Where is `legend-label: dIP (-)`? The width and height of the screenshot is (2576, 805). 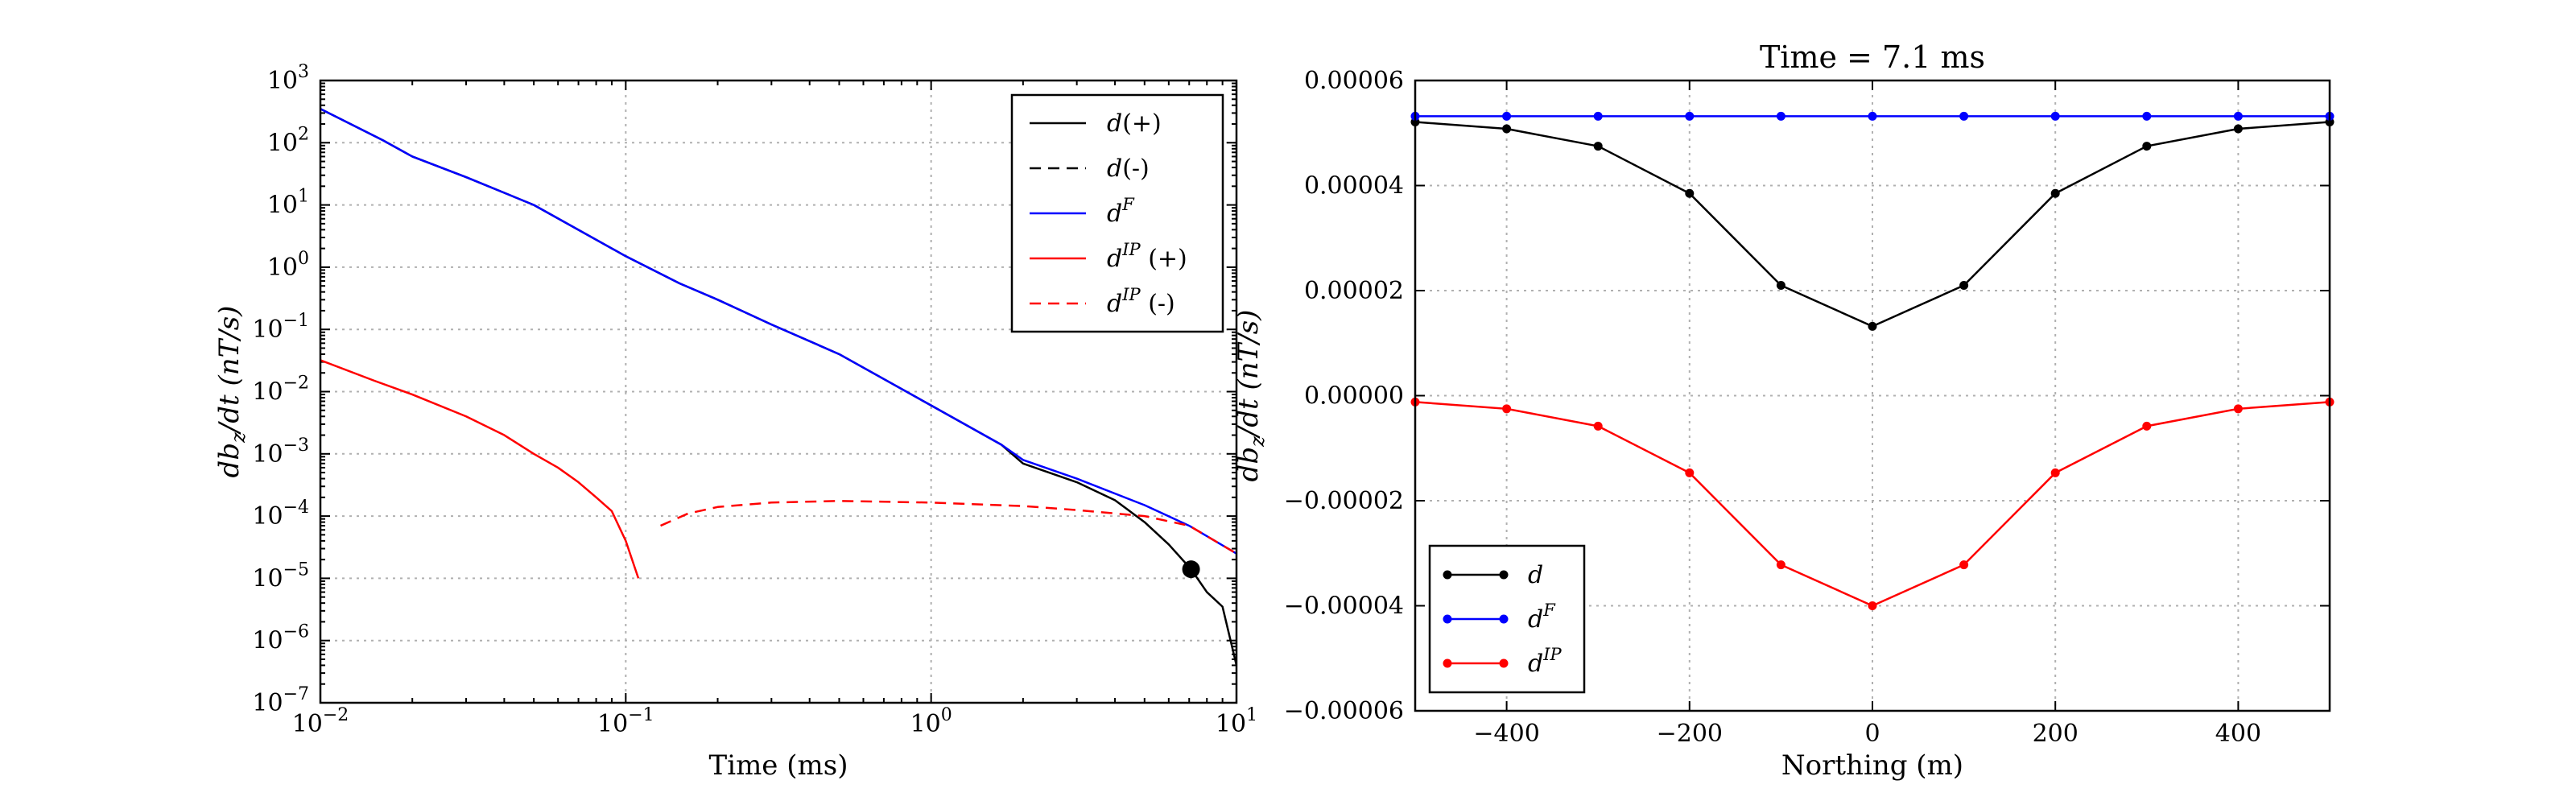
legend-label: dIP (-) is located at coordinates (1141, 301).